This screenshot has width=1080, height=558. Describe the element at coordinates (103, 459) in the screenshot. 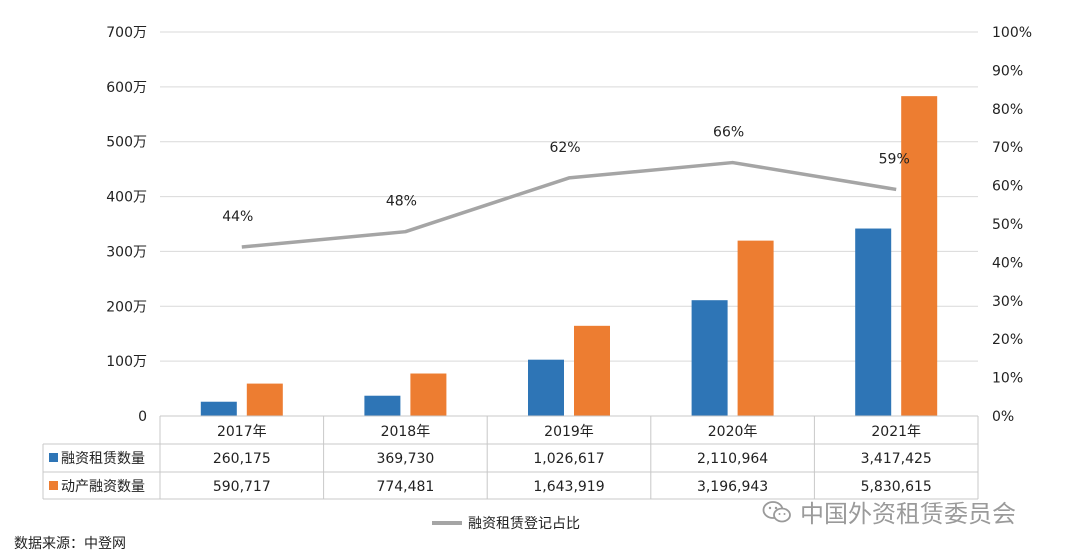

I see `legend-label: 融资租赁数量` at that location.